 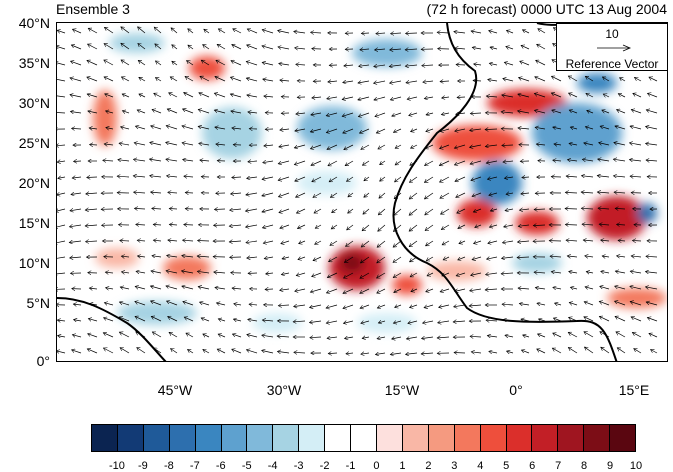 I want to click on lat-label-0: 0°, so click(x=25, y=361).